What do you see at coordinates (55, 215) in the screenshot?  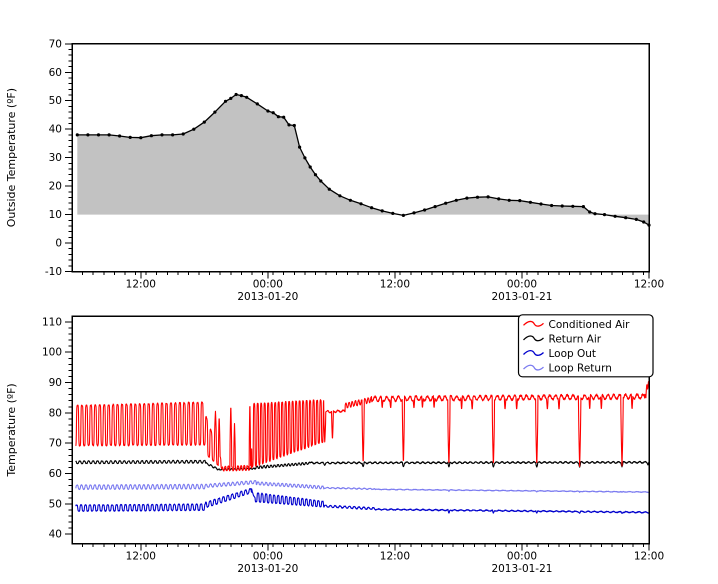 I see `y-tick-label: 10` at bounding box center [55, 215].